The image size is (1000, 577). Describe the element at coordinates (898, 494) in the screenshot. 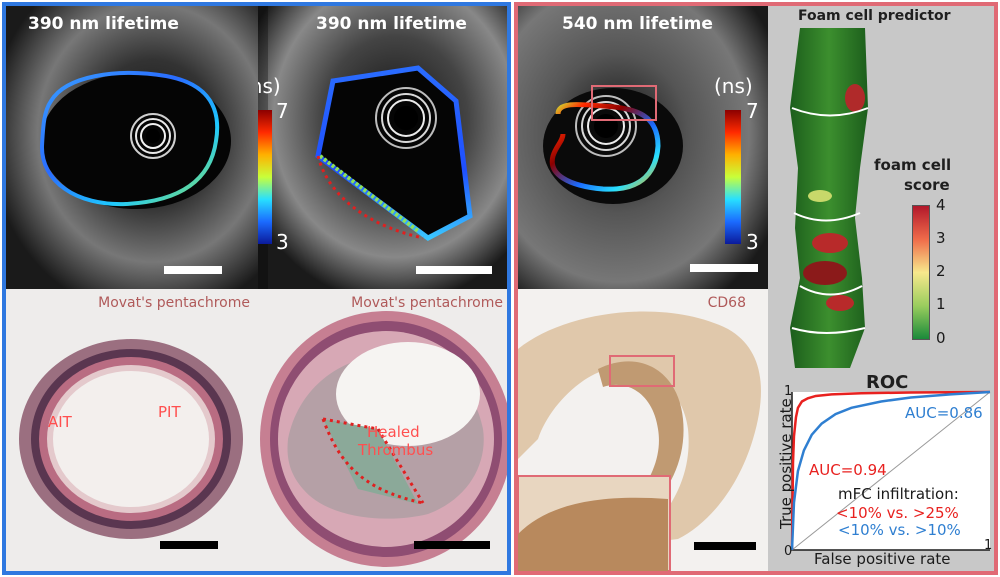

I see `legend-title: mFC infiltration:` at that location.